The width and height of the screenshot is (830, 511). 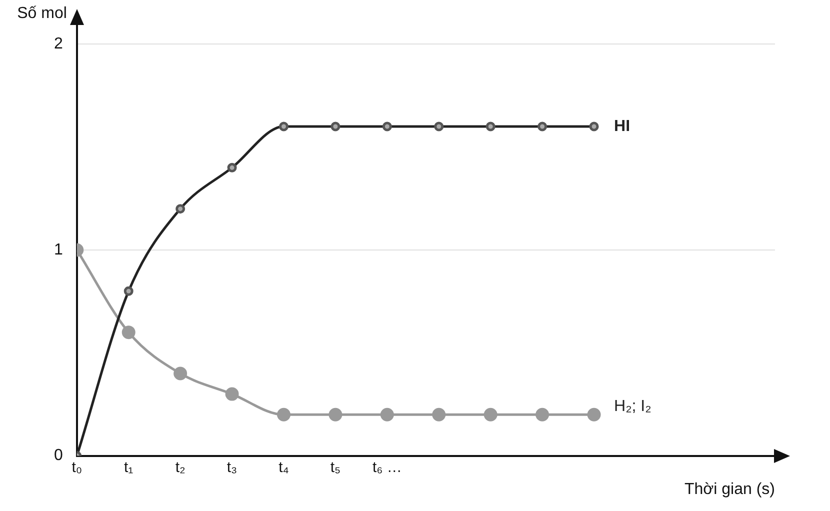 I want to click on x-tick-label: t₄, so click(x=283, y=467).